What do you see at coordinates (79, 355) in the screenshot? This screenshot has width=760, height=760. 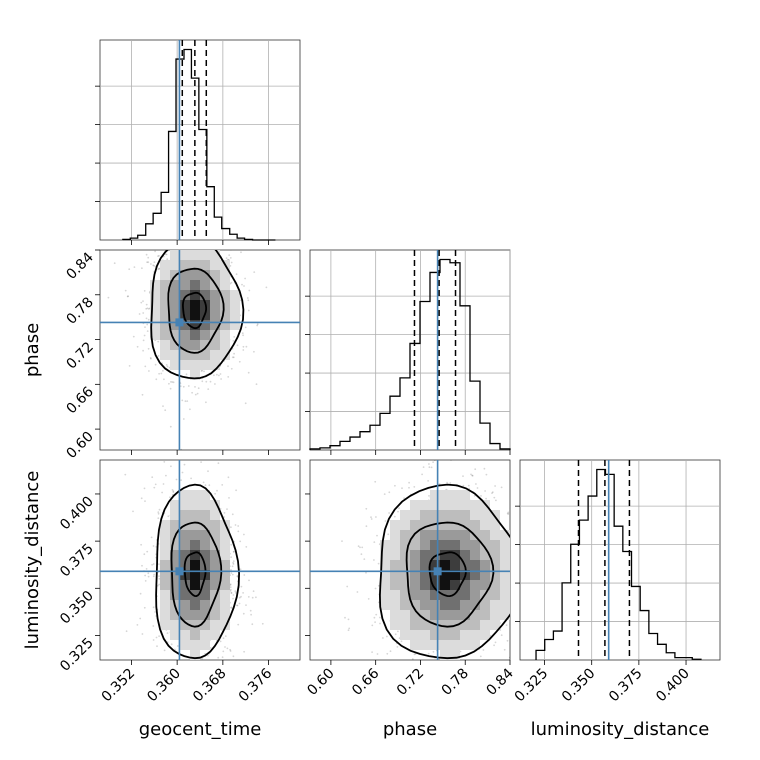 I see `y-tick-label: 0.72` at bounding box center [79, 355].